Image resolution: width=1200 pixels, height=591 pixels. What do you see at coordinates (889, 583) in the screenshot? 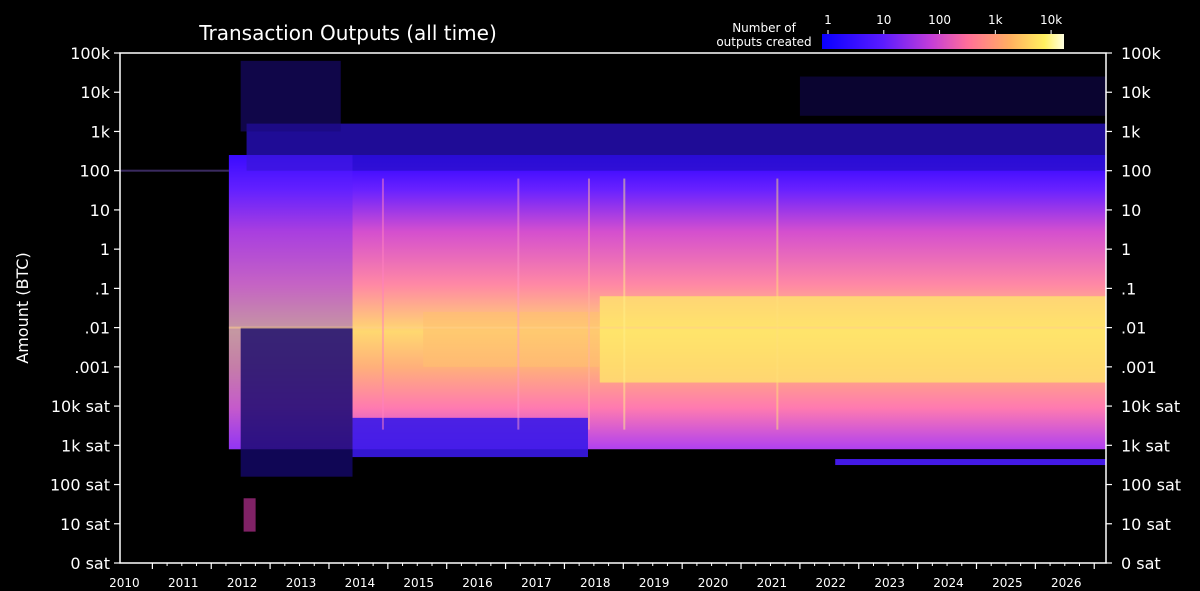
I see `x-tick-label: 2023` at bounding box center [889, 583].